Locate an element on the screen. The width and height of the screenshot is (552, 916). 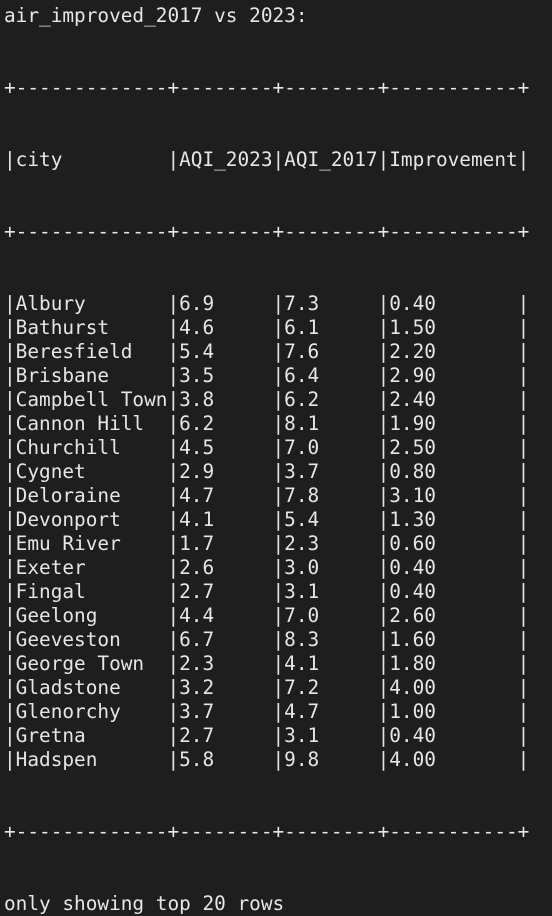
table-row: |Fingal |2.7 |3.1 |0.40 | is located at coordinates (267, 591).